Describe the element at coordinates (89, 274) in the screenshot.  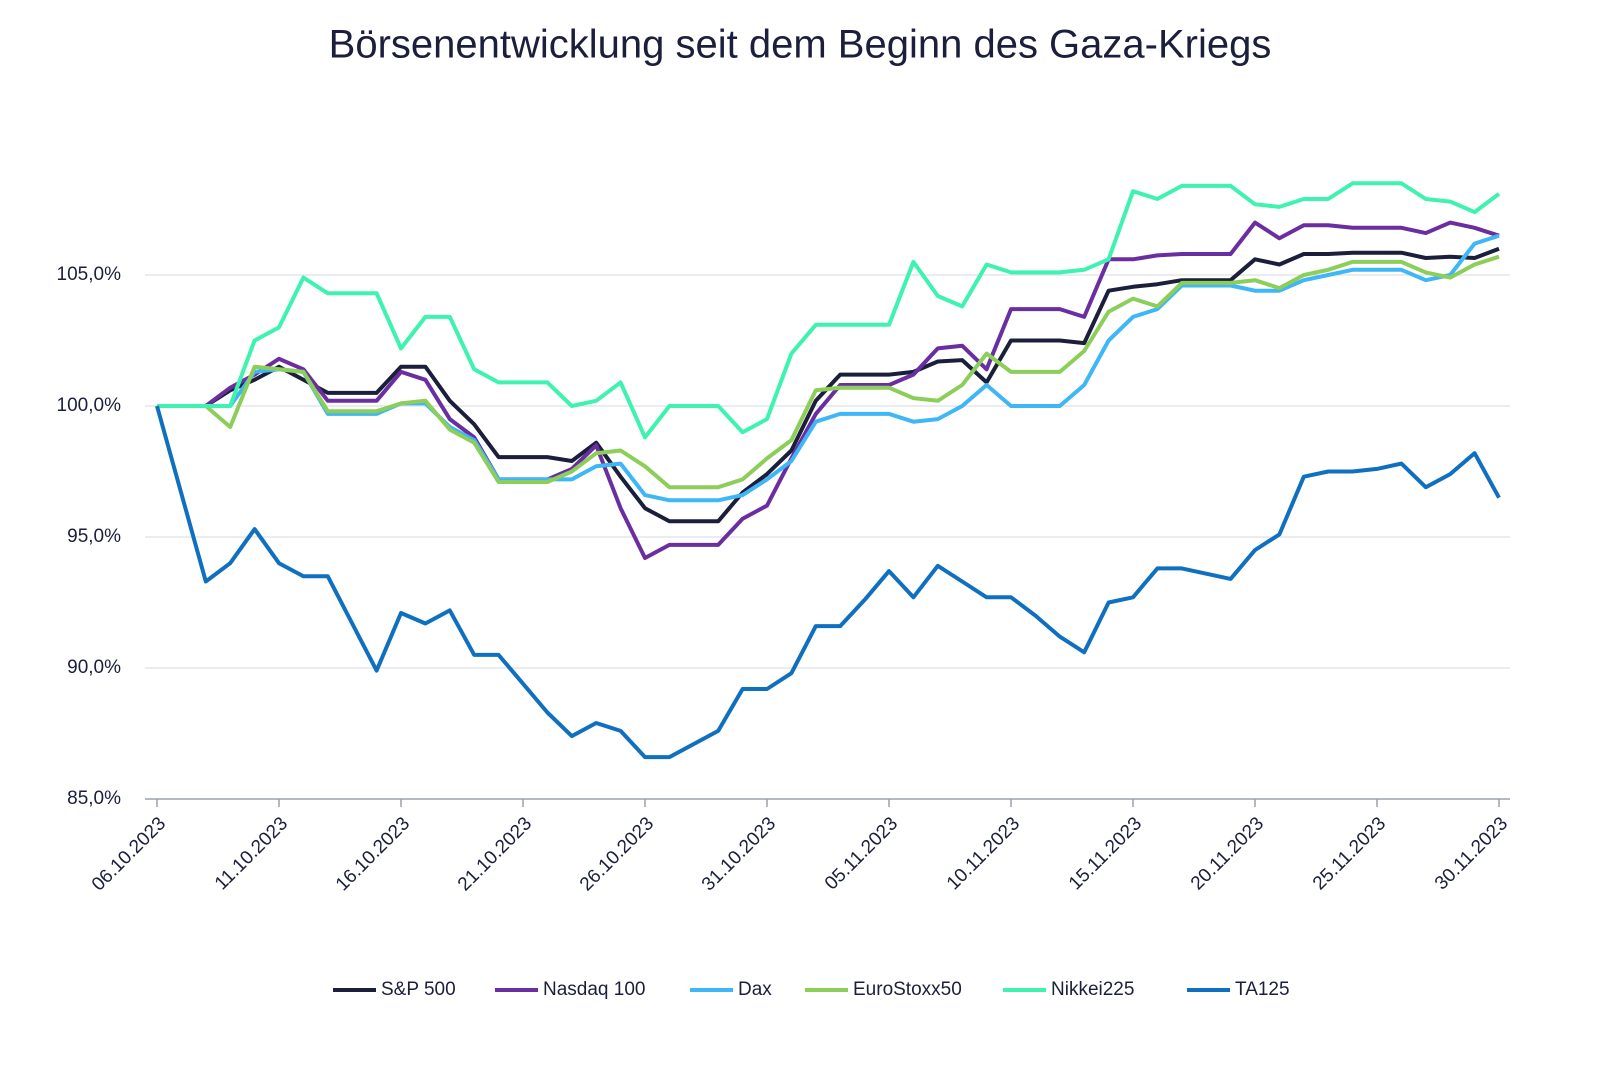
I see `y-tick-label: 105,0%` at that location.